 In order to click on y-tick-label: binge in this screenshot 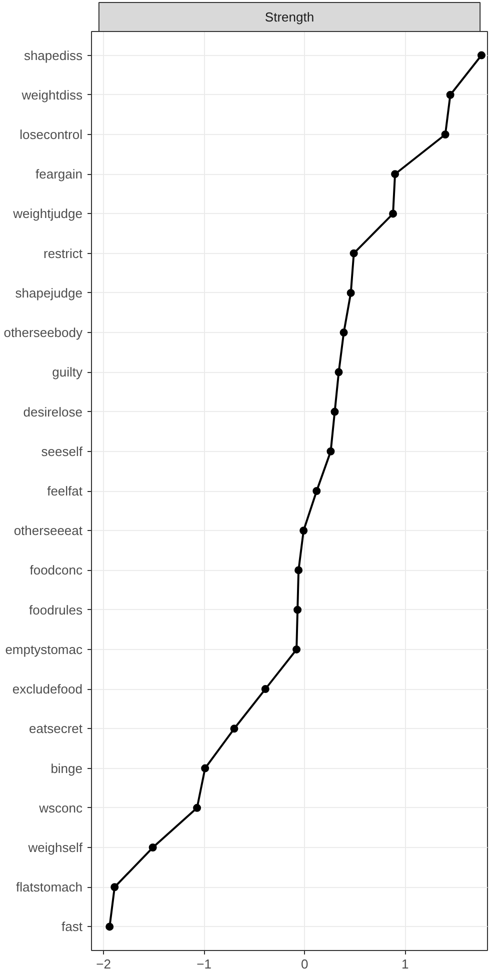, I will do `click(66, 768)`.